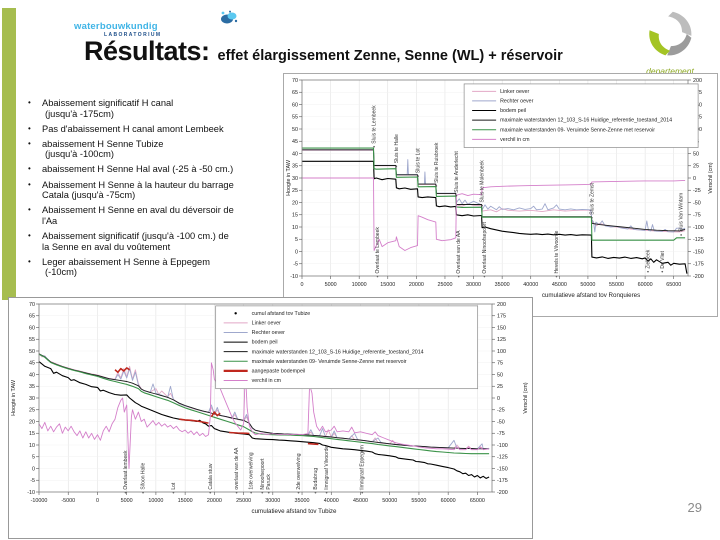 The image size is (720, 540). Describe the element at coordinates (68, 501) in the screenshot. I see `svg-text: -5000` at that location.